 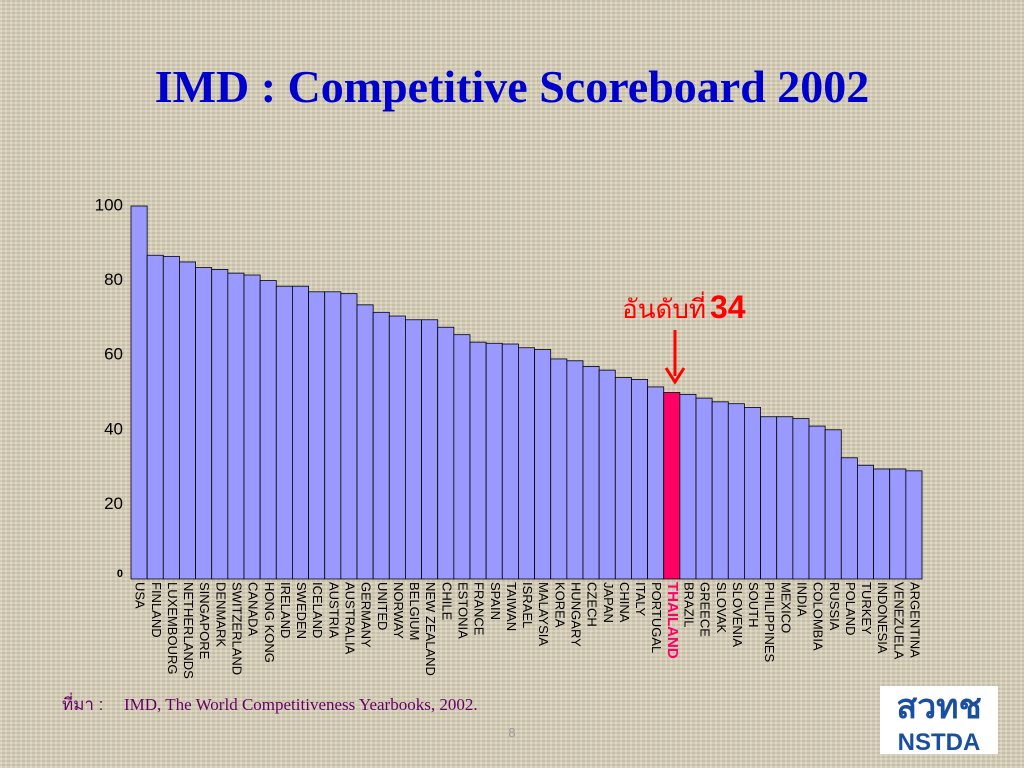 What do you see at coordinates (769, 622) in the screenshot?
I see `x-tick-label: PHILIPPINES` at bounding box center [769, 622].